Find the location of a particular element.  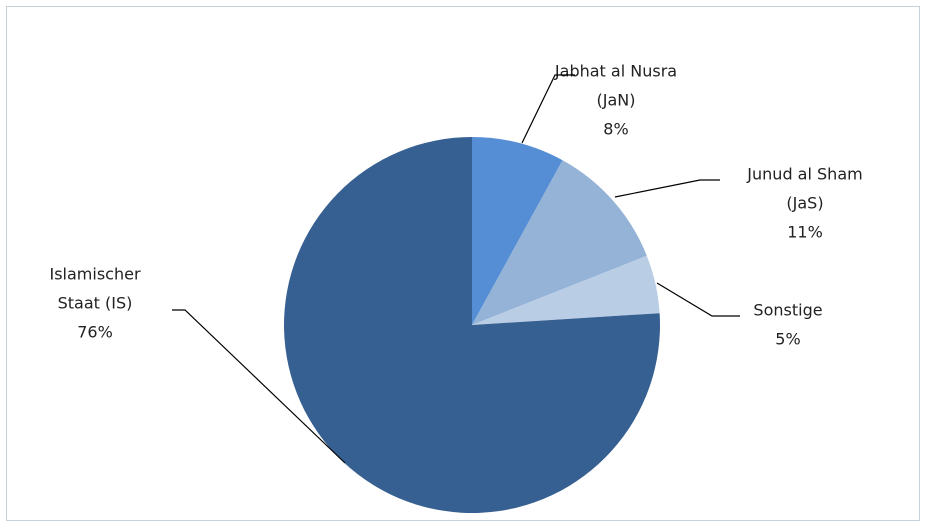

slice-label: (JaS) is located at coordinates (804, 203).